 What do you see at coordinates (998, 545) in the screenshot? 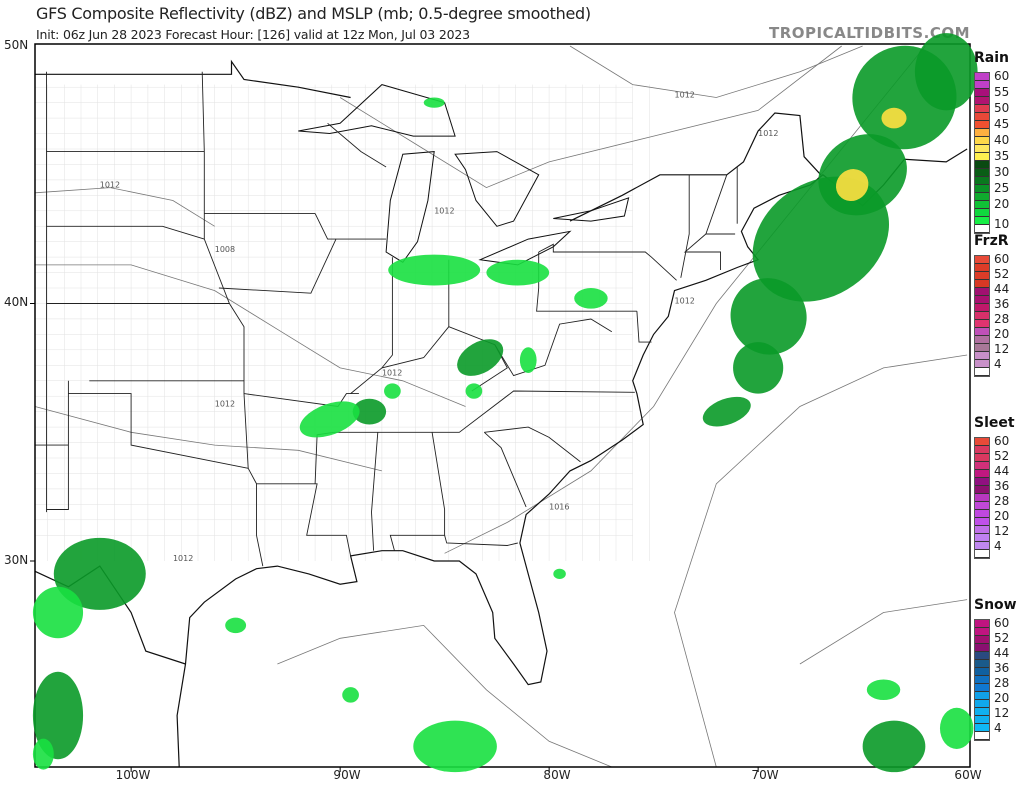
I see `legend-label: 4` at bounding box center [998, 545].